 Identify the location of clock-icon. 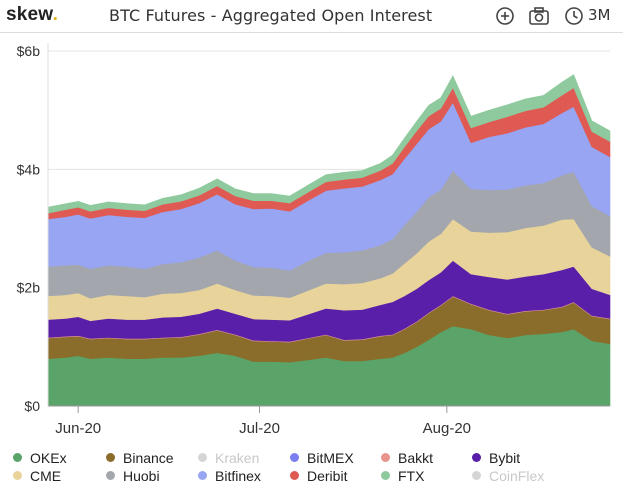
(574, 16).